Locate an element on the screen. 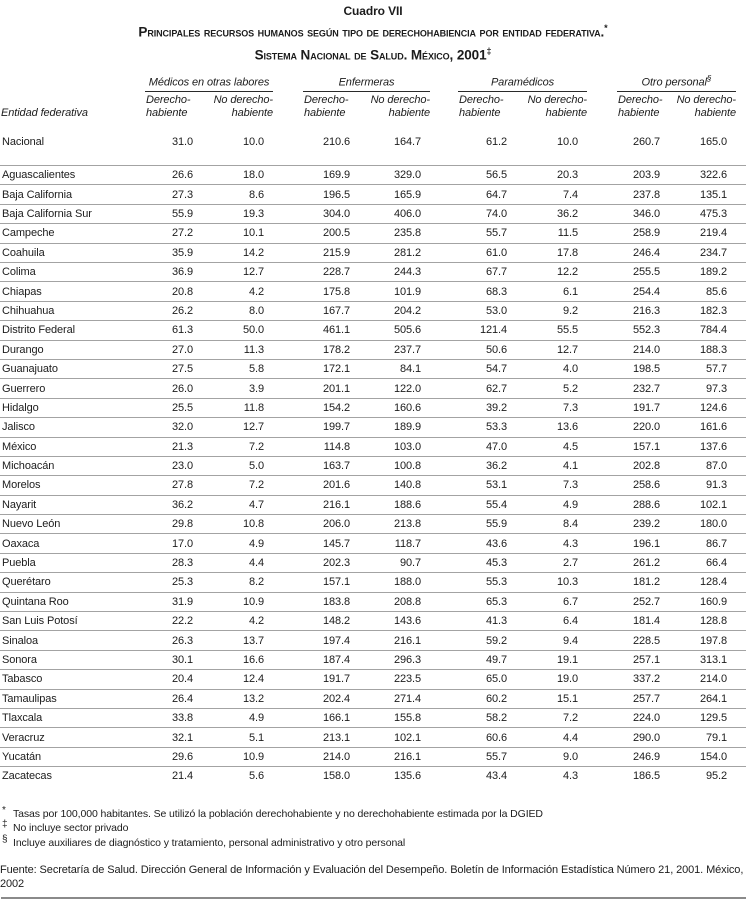 Image resolution: width=746 pixels, height=905 pixels. otro-personal-no-derechohabiente-value: 264.1 is located at coordinates (713, 698).